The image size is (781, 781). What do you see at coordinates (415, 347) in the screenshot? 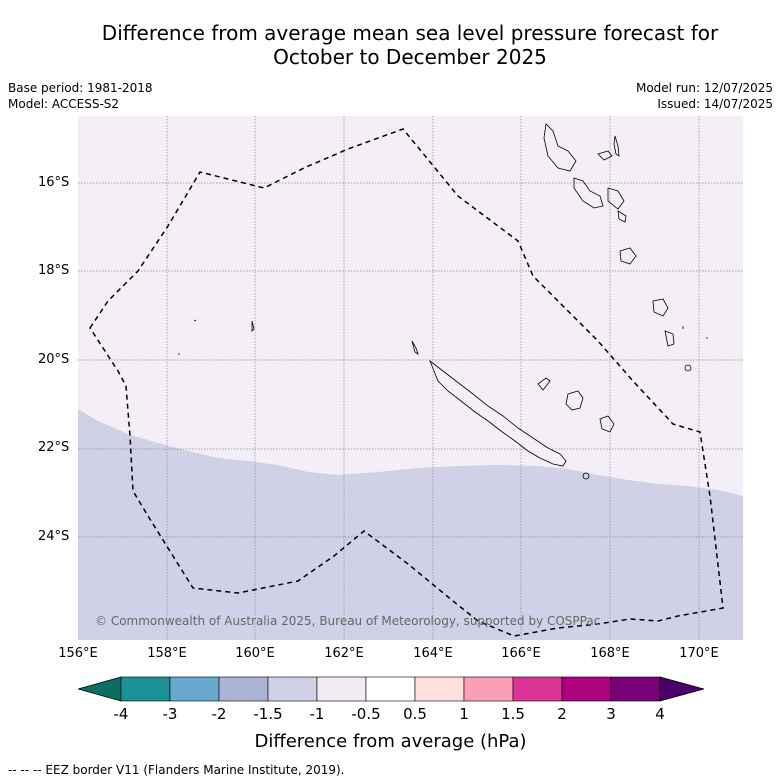
I see `belep-islands` at bounding box center [415, 347].